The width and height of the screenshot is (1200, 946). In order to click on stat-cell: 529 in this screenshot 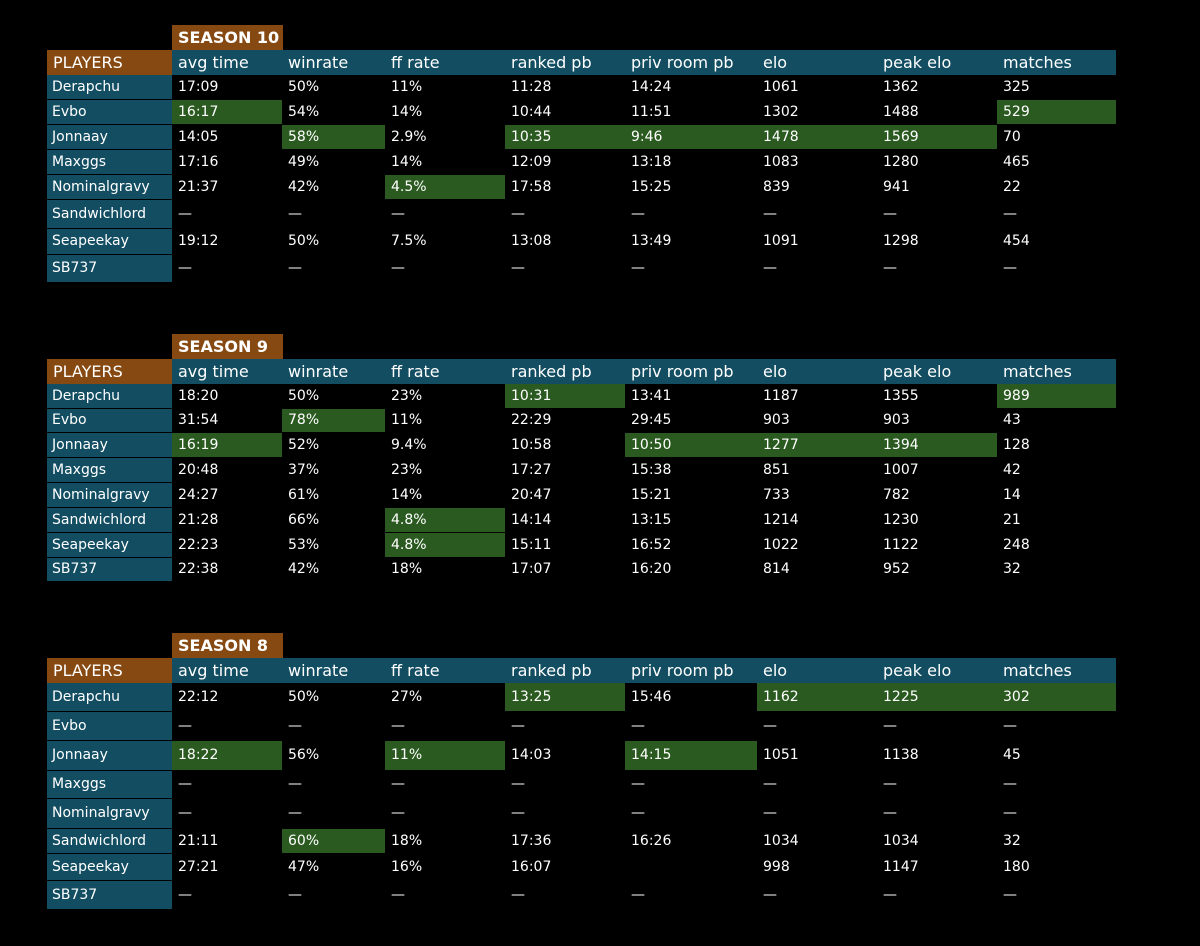, I will do `click(1056, 112)`.